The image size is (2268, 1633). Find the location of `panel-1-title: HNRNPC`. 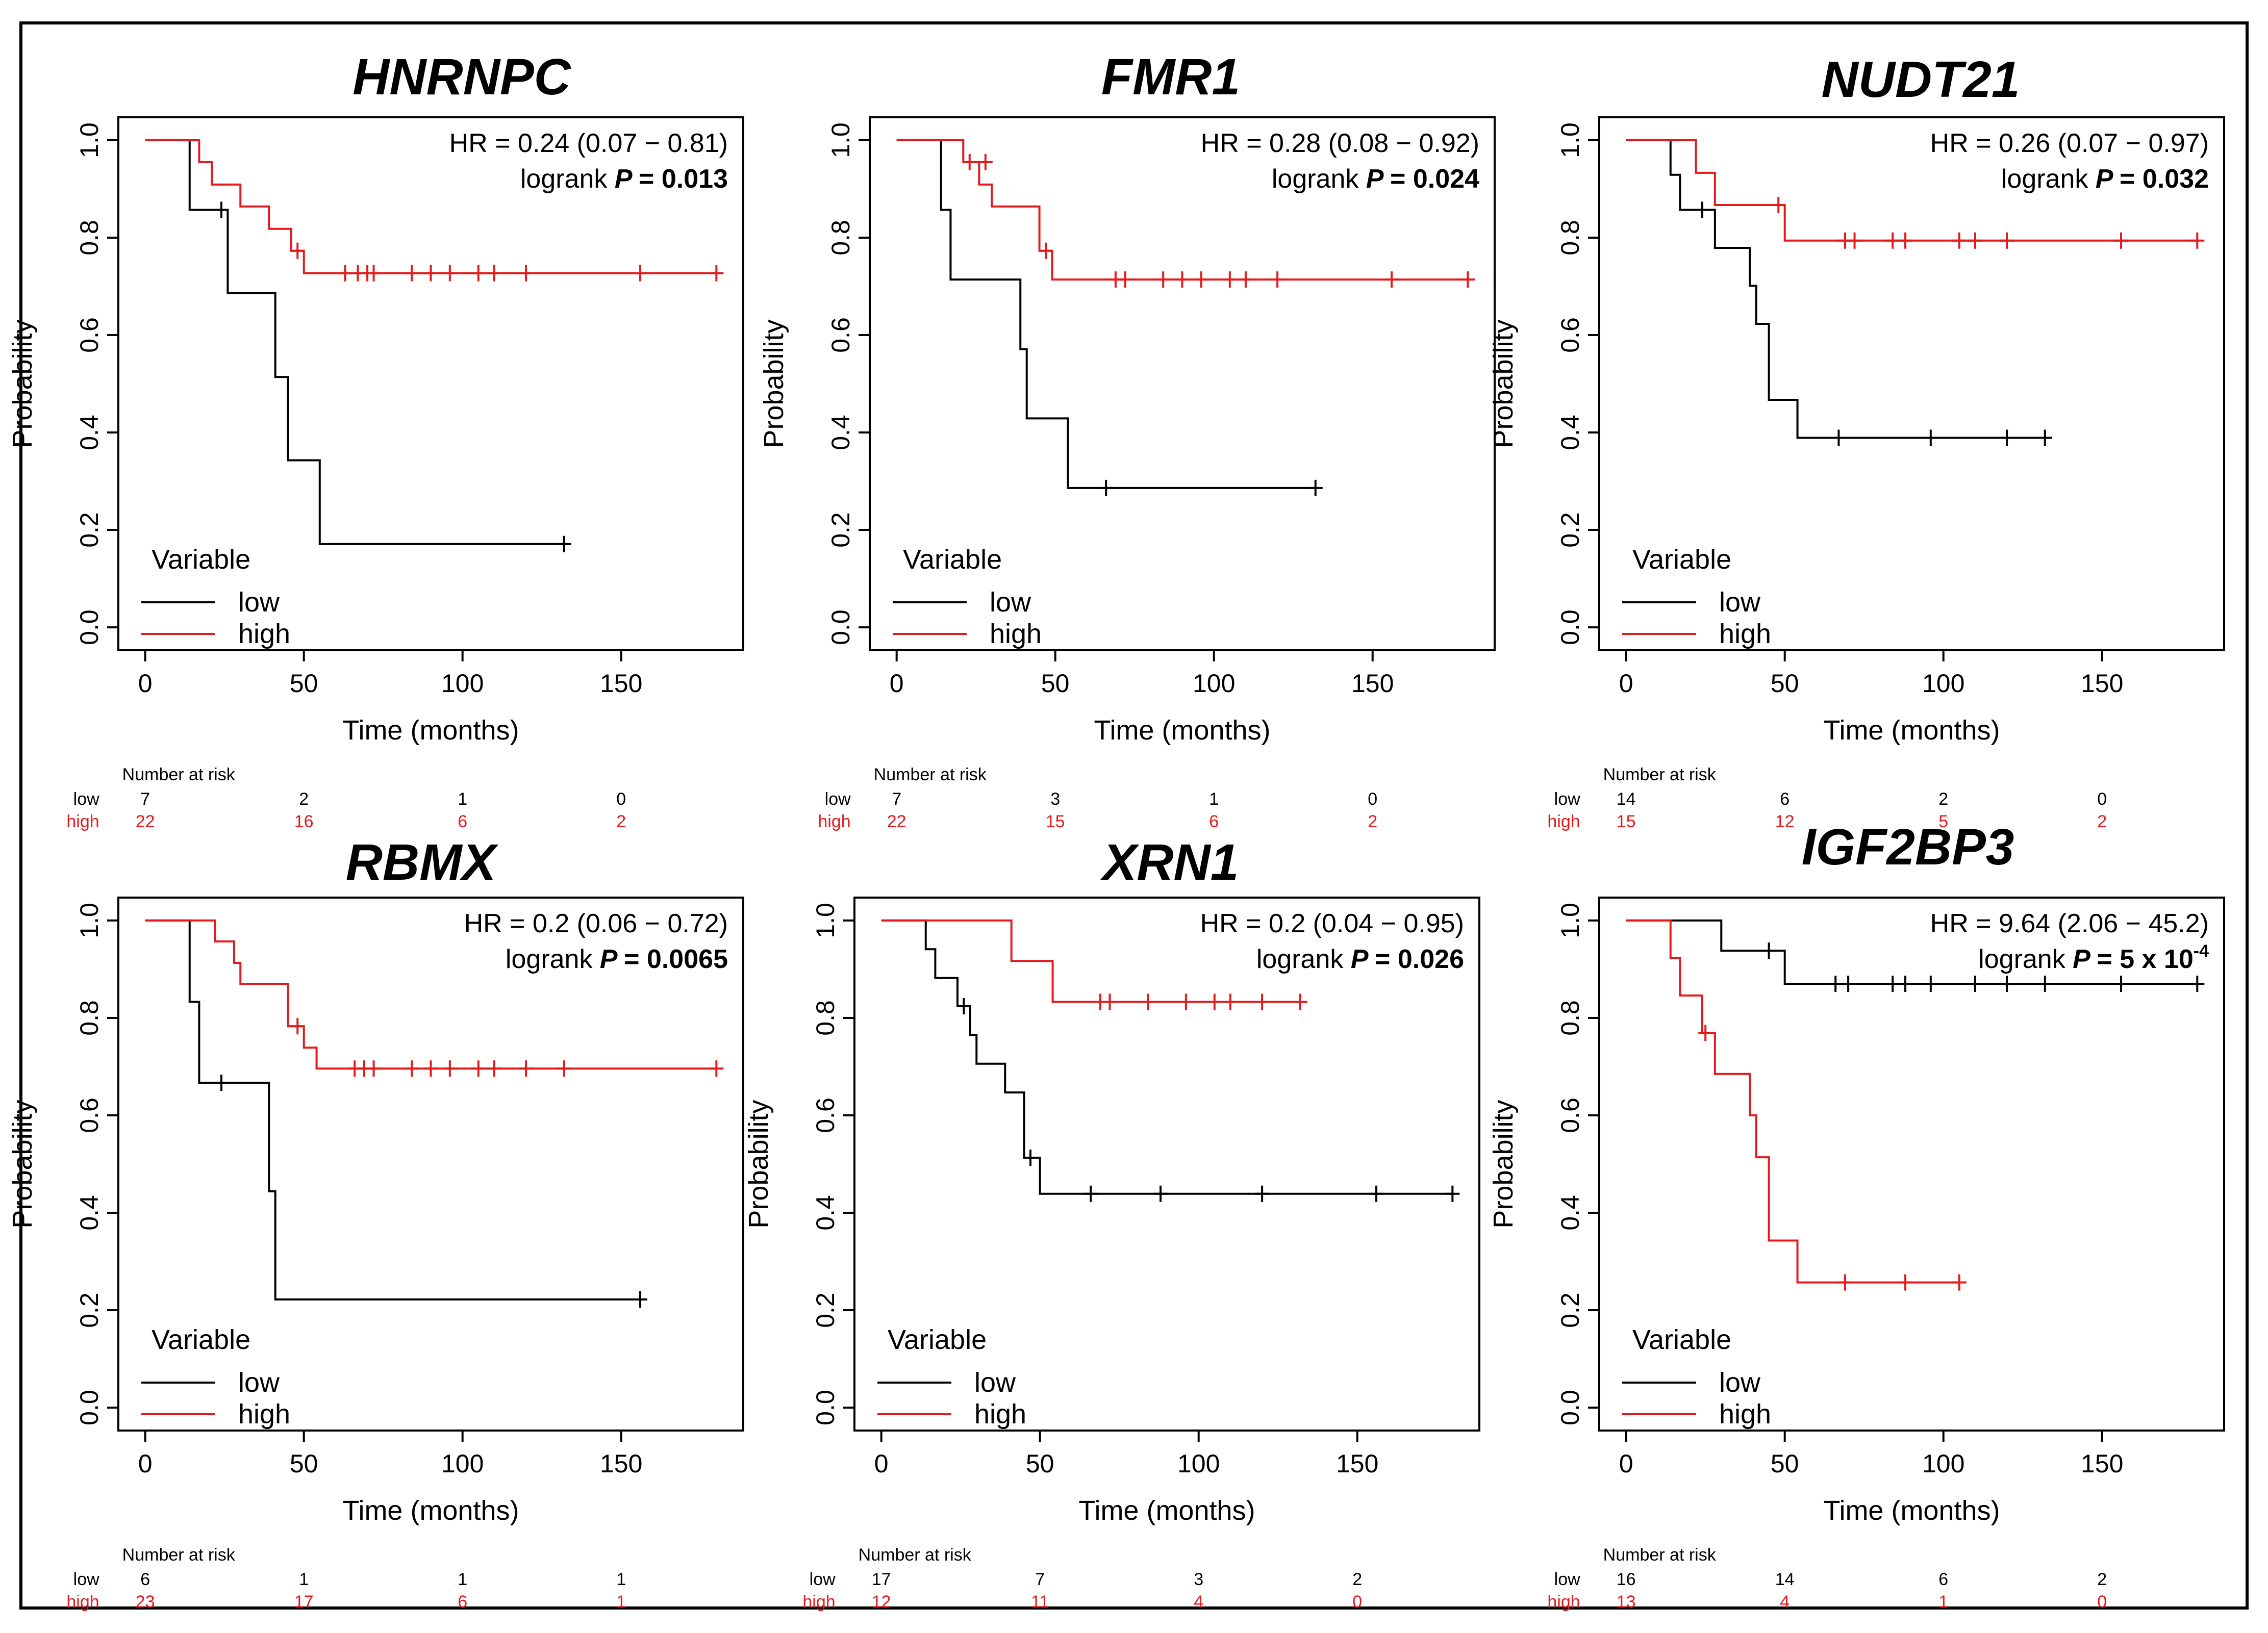

panel-1-title: HNRNPC is located at coordinates (462, 77).